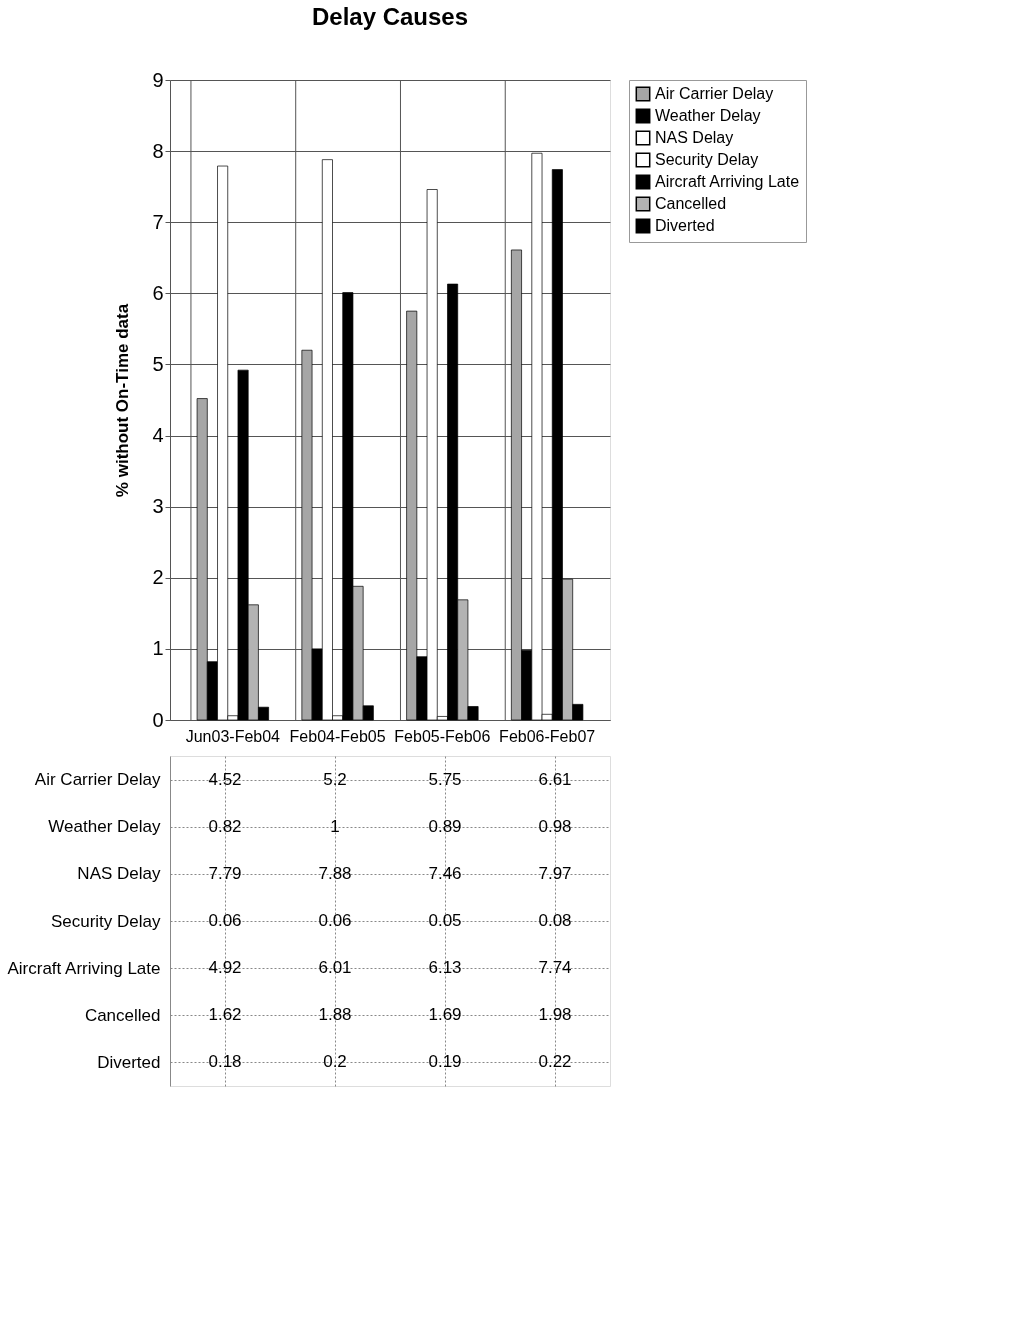 The width and height of the screenshot is (1021, 1328). What do you see at coordinates (445, 1062) in the screenshot?
I see `data-label: 0.19` at bounding box center [445, 1062].